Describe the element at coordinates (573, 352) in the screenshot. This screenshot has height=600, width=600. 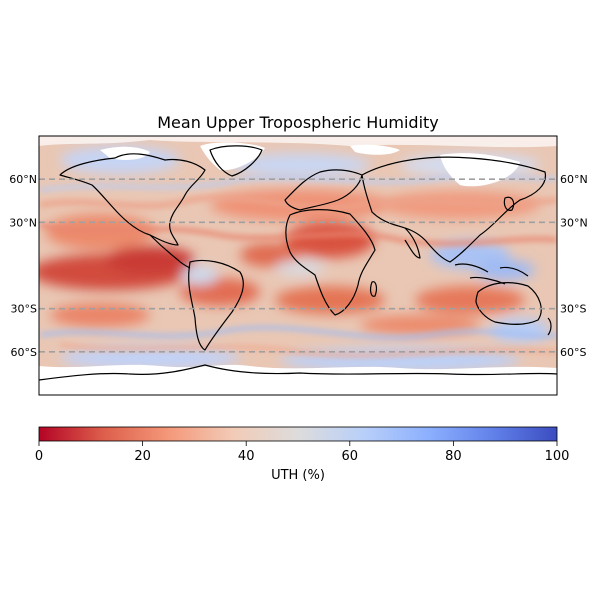
I see `lat-label-right: 60°S` at that location.